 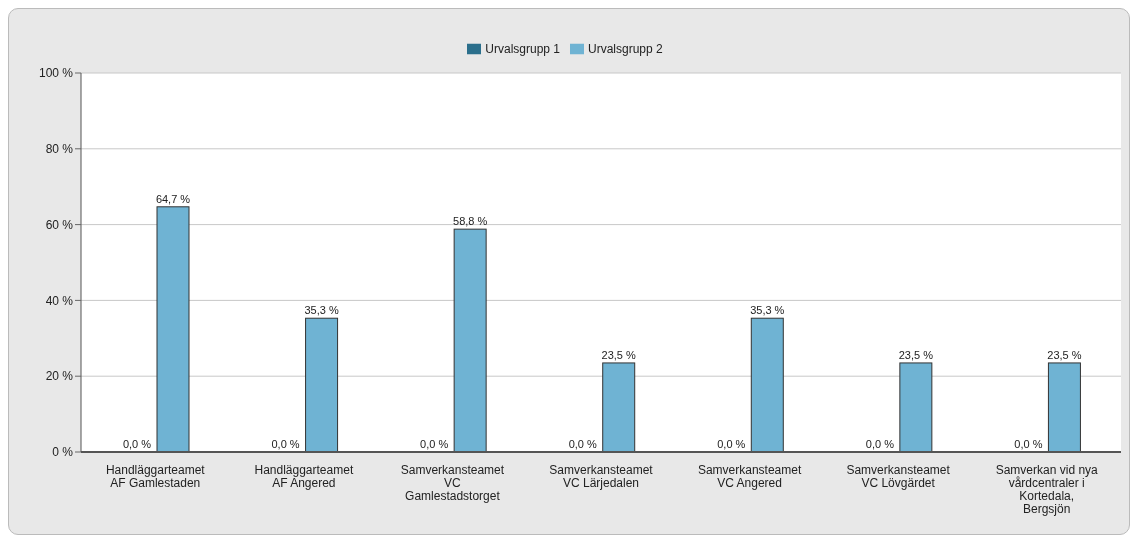 I want to click on y-tick-label: 20 %, so click(x=59, y=376).